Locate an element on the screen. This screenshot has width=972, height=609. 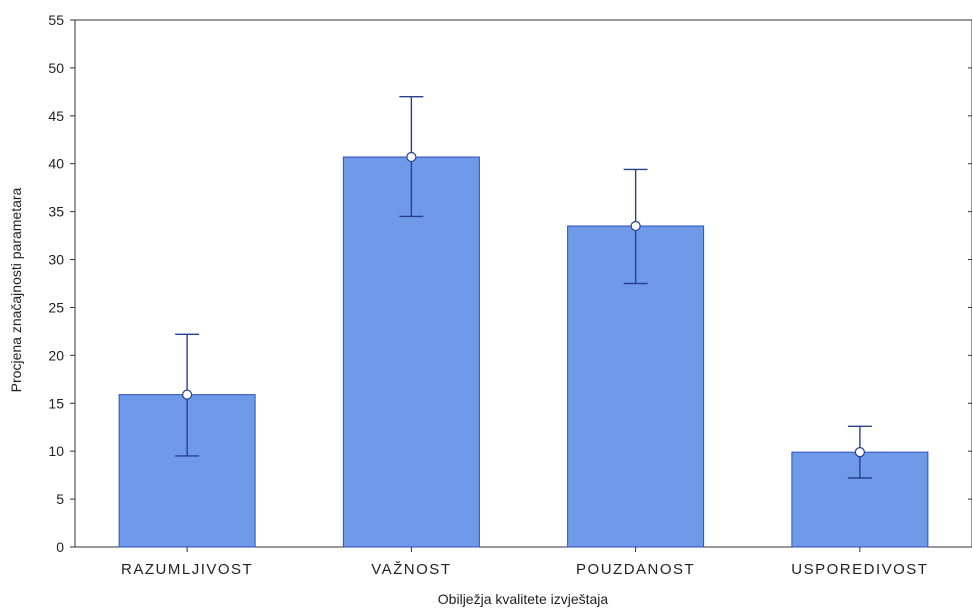
y-tick-label: 35 is located at coordinates (56, 212).